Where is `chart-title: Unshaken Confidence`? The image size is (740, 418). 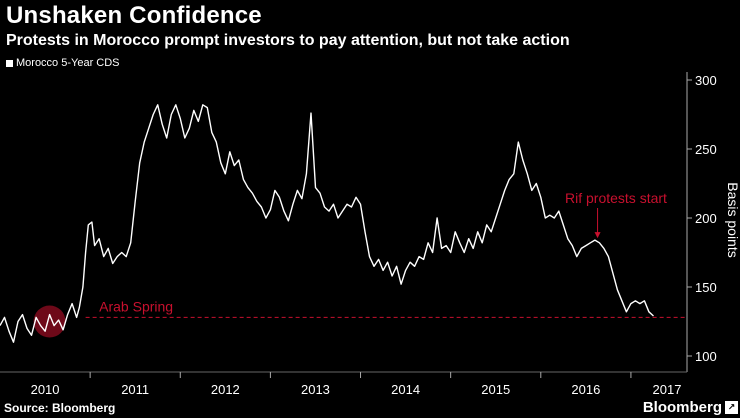
chart-title: Unshaken Confidence is located at coordinates (134, 15).